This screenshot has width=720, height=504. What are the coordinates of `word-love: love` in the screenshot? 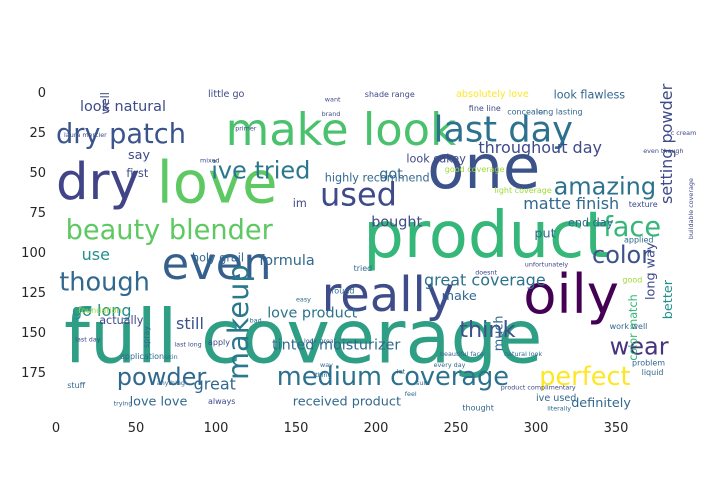 It's located at (217, 182).